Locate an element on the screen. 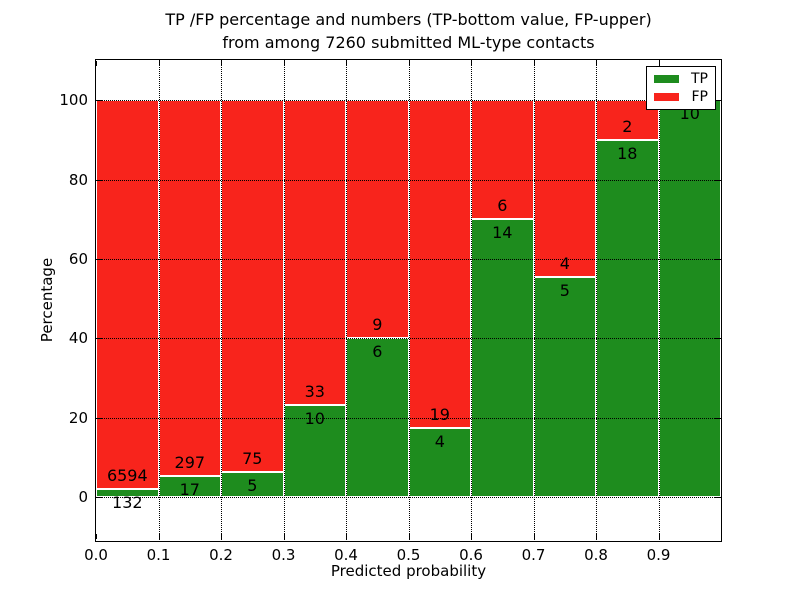 This screenshot has height=600, width=800. x-tick-label: 0.9 is located at coordinates (658, 555).